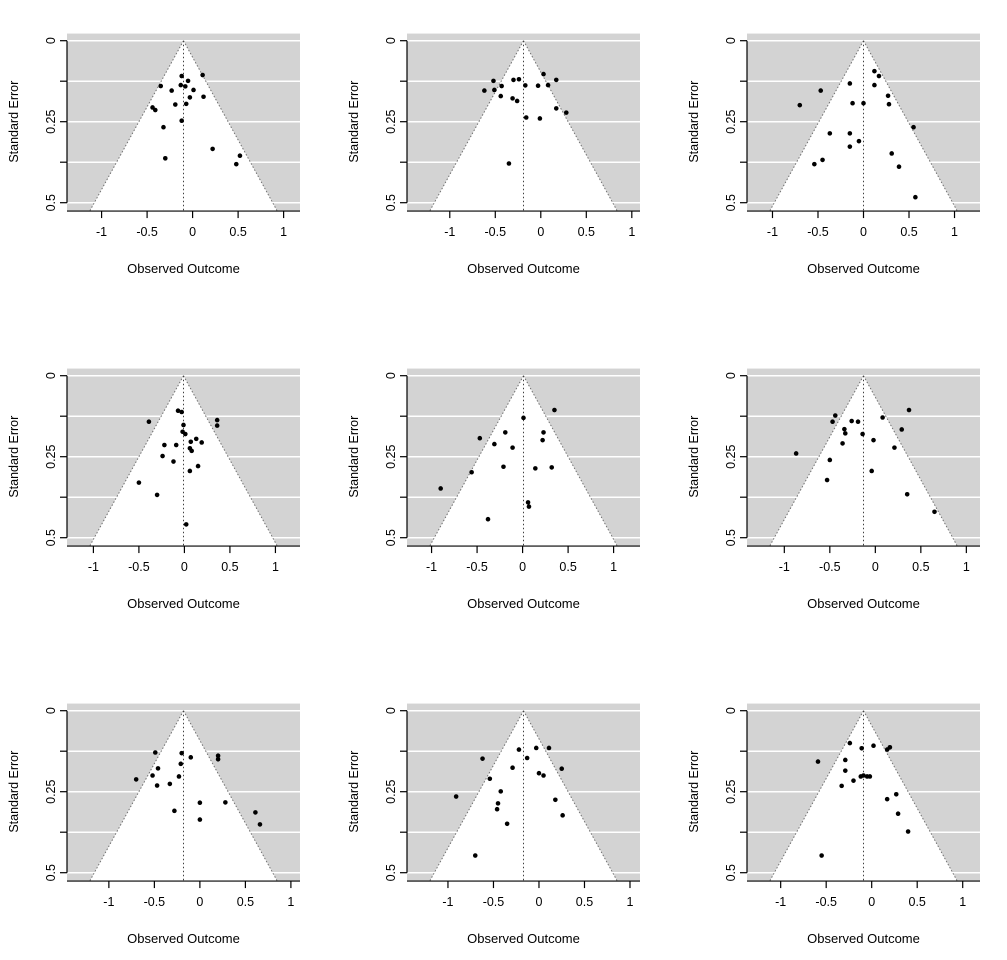  Describe the element at coordinates (139, 567) in the screenshot. I see `x-tick-label: -0.5` at that location.